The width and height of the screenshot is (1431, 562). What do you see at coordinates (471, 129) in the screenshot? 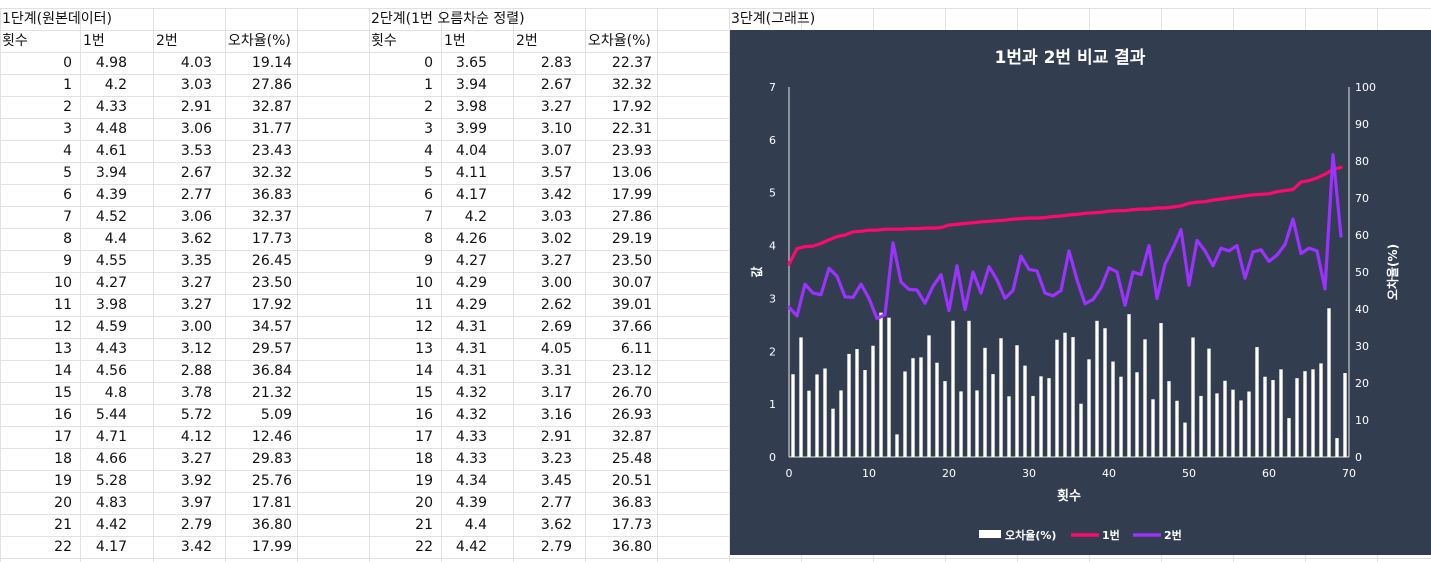
I see `stage2-data-cell: 3.99` at bounding box center [471, 129].